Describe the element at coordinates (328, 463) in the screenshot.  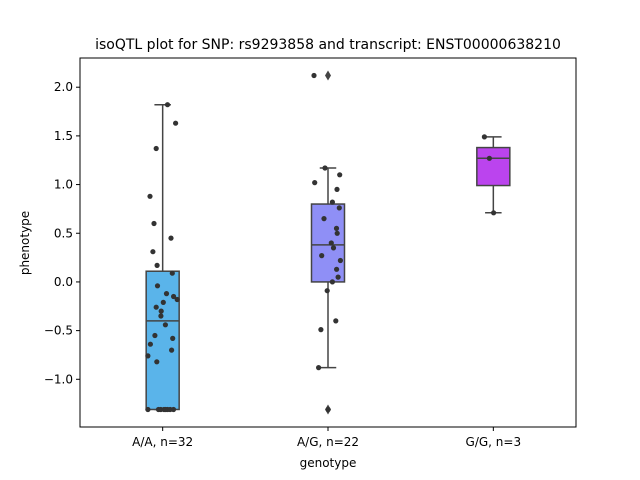
I see `x-axis-label: genotype` at that location.